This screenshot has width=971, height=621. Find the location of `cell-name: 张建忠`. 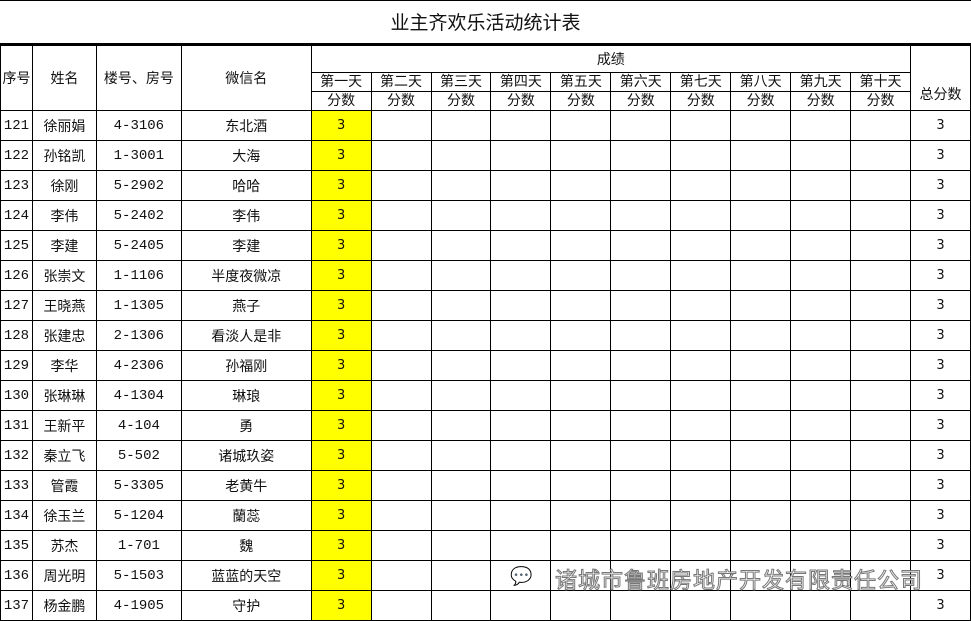

cell-name: 张建忠 is located at coordinates (64, 335).